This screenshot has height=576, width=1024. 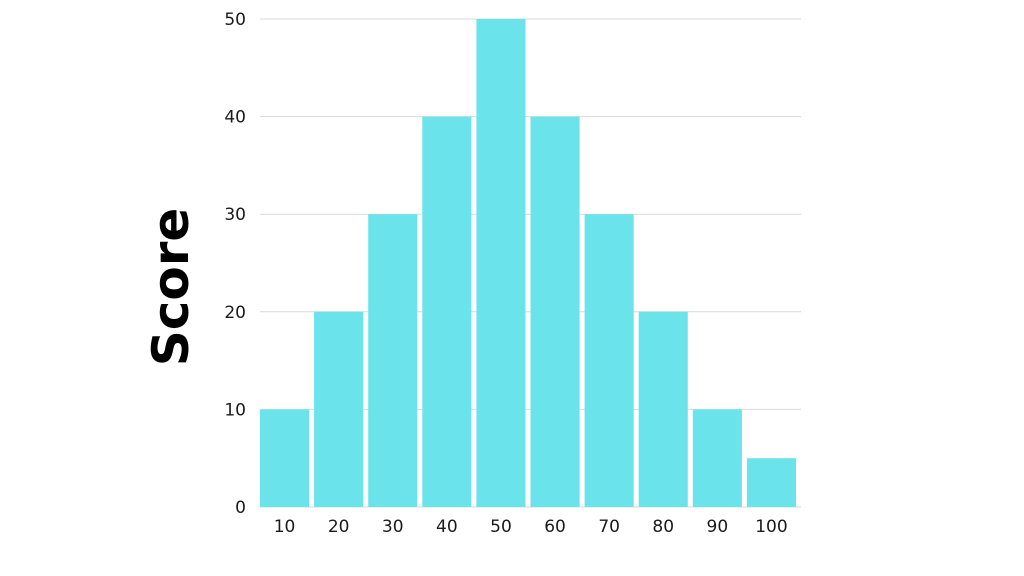 I want to click on x-axis-ticks: 10 20 30 40 50 60 70 80 90 100, so click(x=531, y=527).